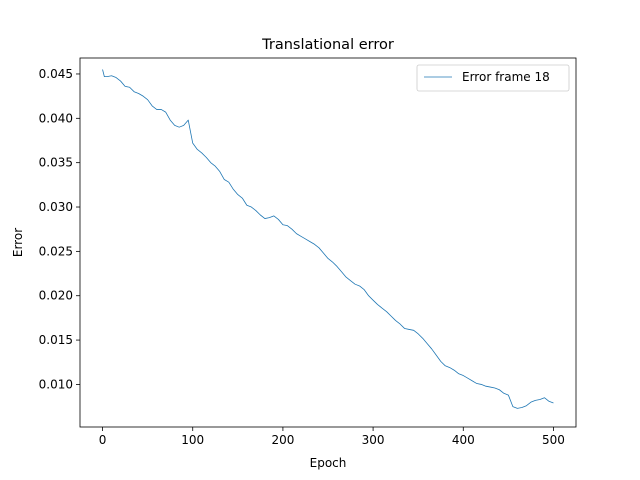 The height and width of the screenshot is (480, 640). Describe the element at coordinates (56, 384) in the screenshot. I see `y-tick-label: 0.010` at that location.